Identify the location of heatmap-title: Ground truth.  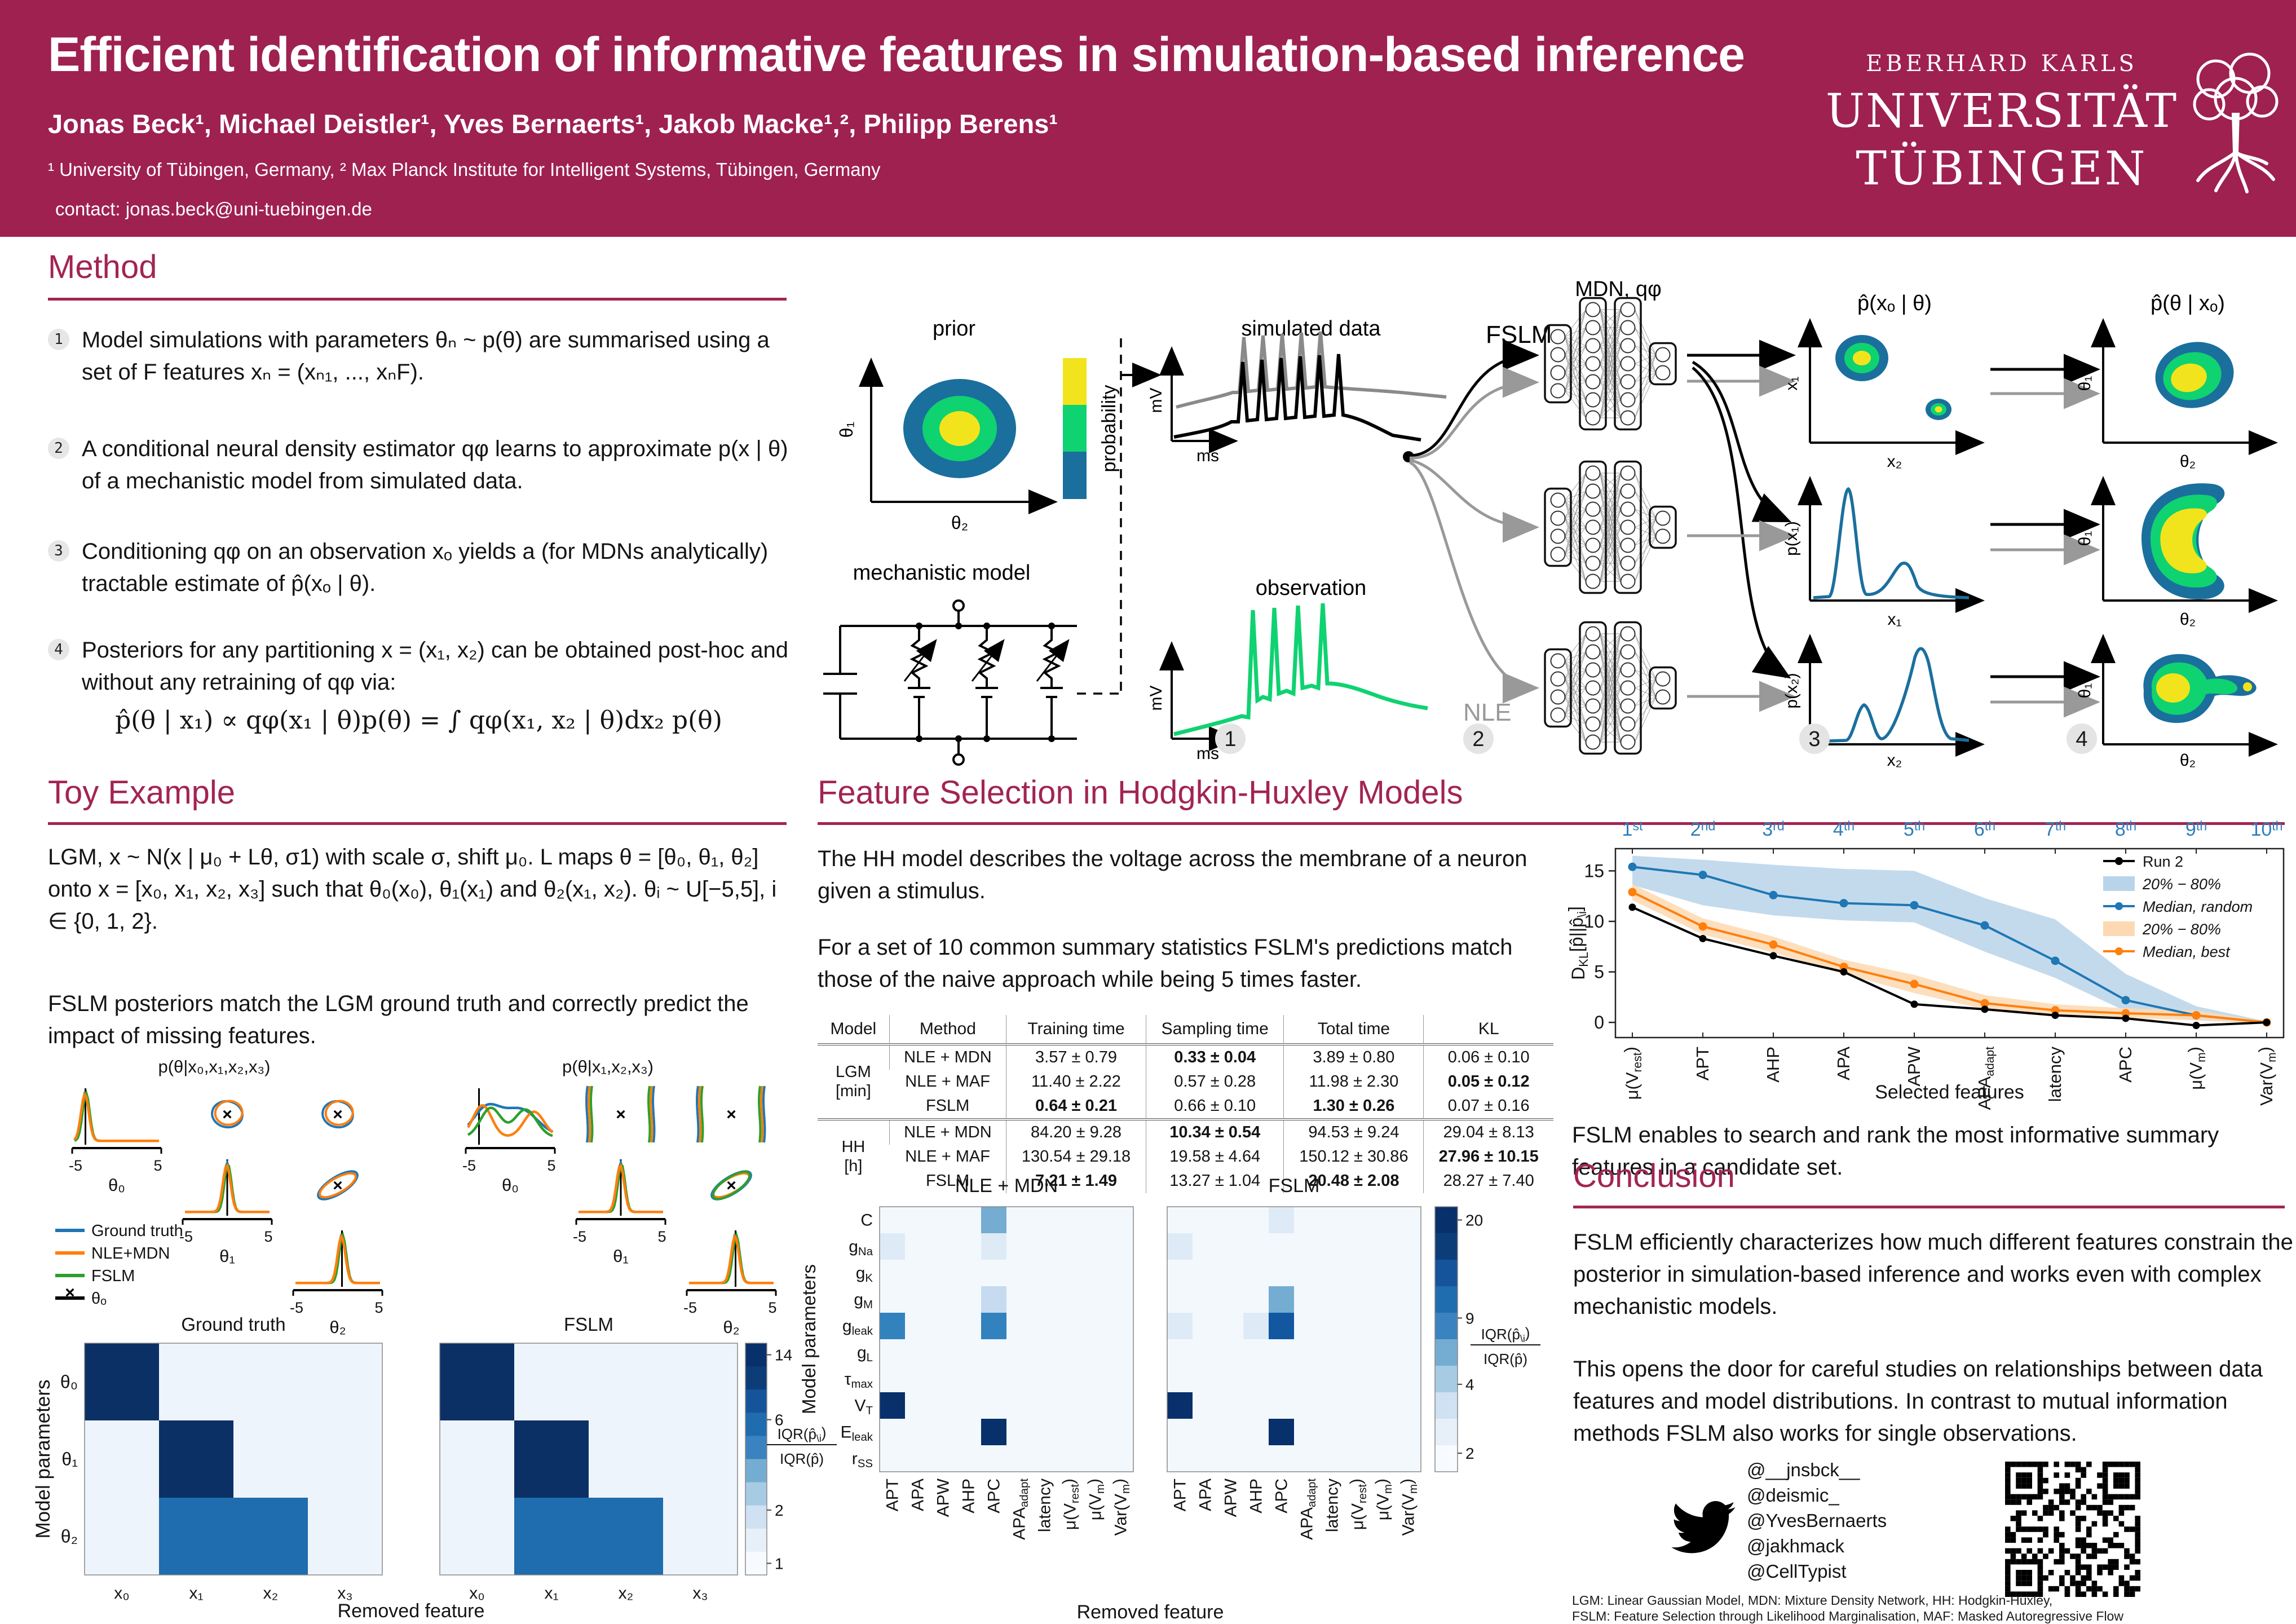
(233, 1324).